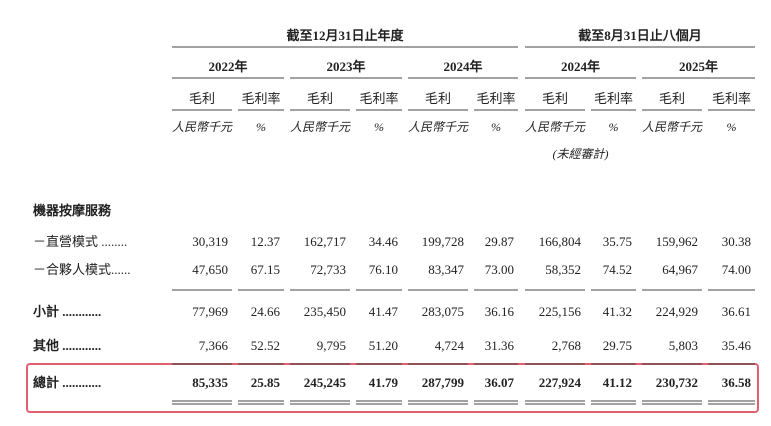  Describe the element at coordinates (566, 345) in the screenshot. I see `cell: 2,768` at that location.